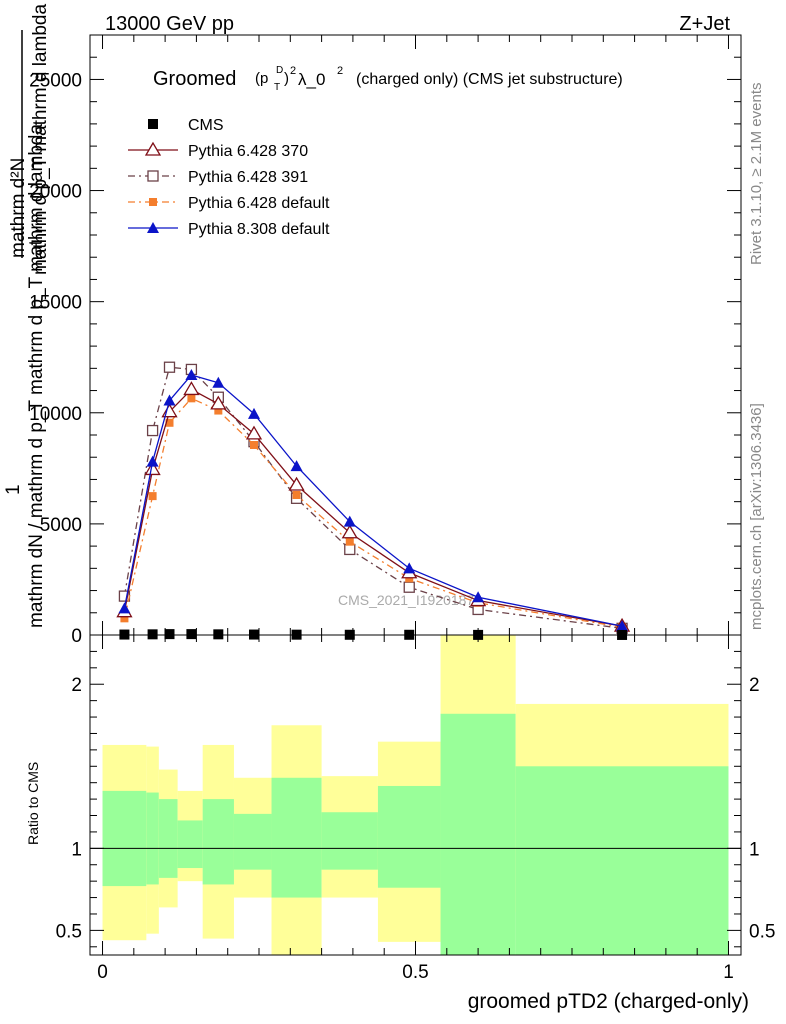  I want to click on legend-label: CMS, so click(206, 125).